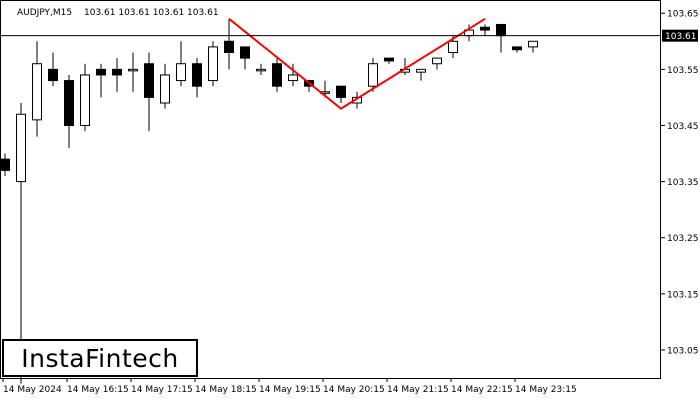 This screenshot has height=400, width=700. Describe the element at coordinates (683, 295) in the screenshot. I see `y-tick-label: 103.15` at that location.